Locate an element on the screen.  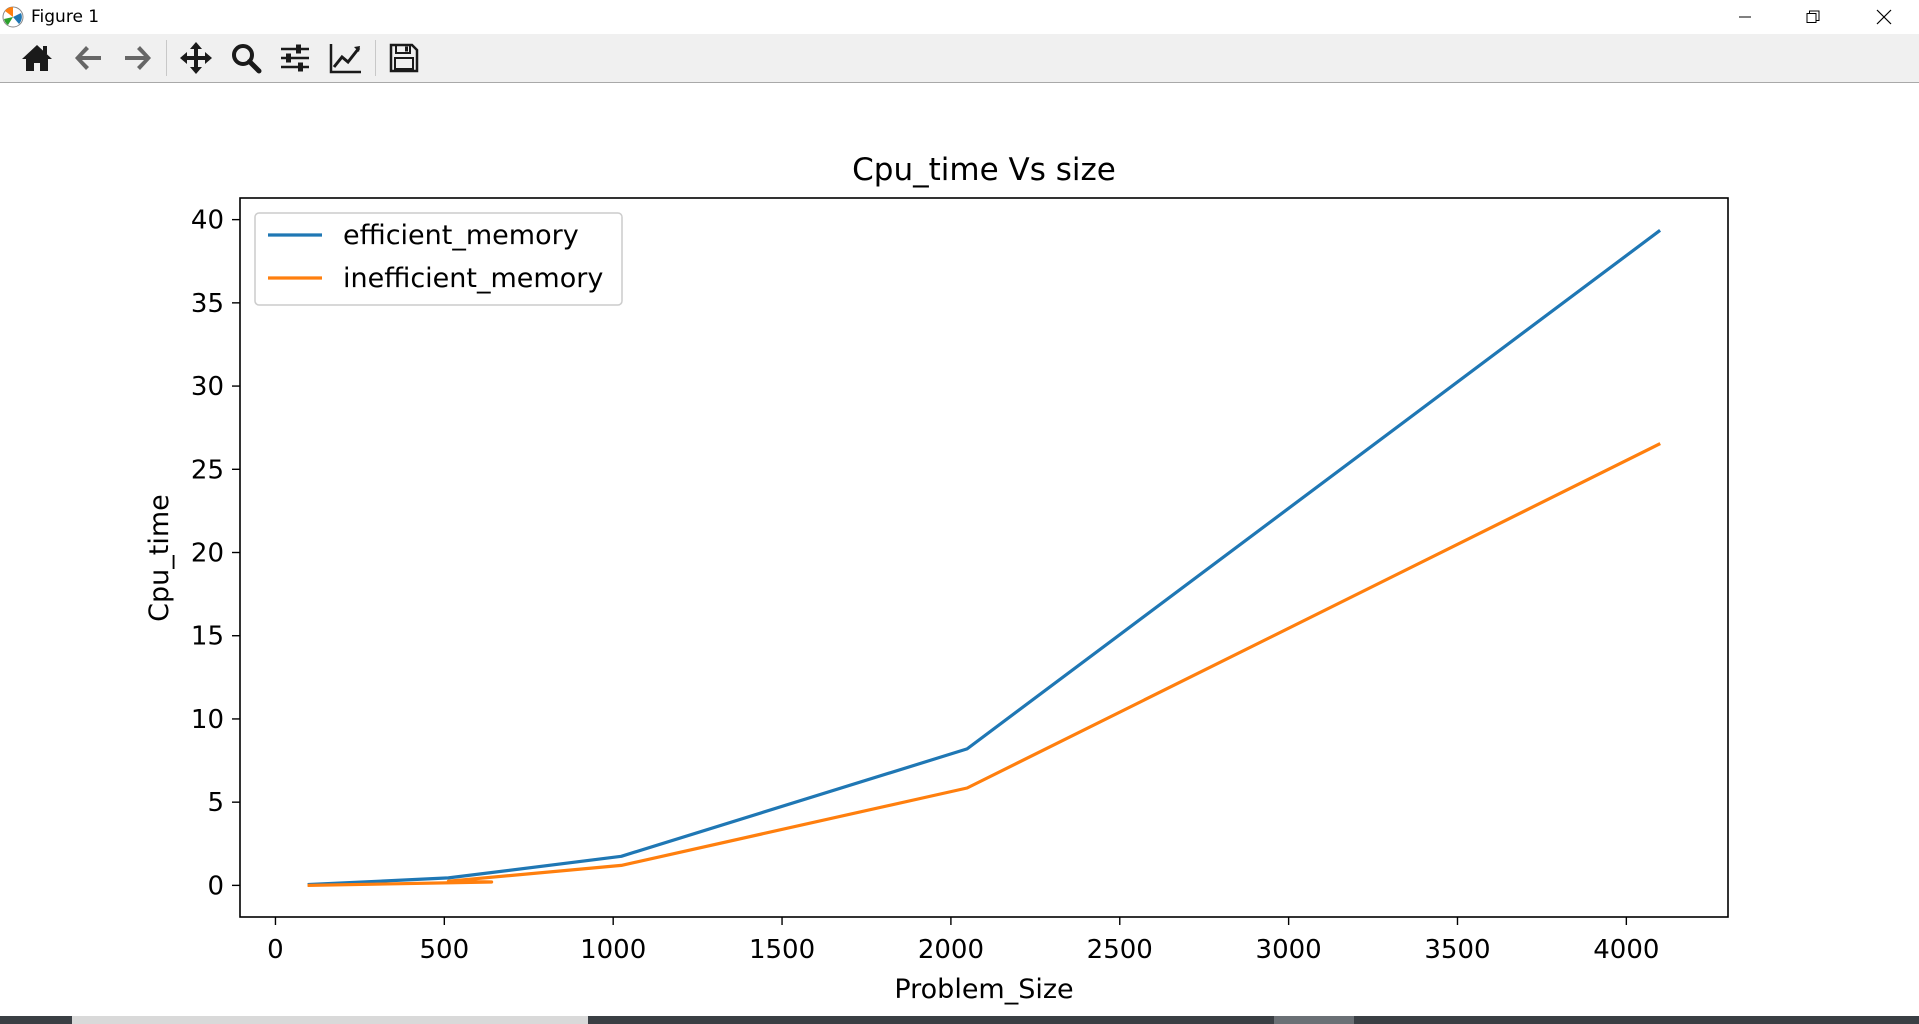
navigation-toolbar is located at coordinates (959, 58).